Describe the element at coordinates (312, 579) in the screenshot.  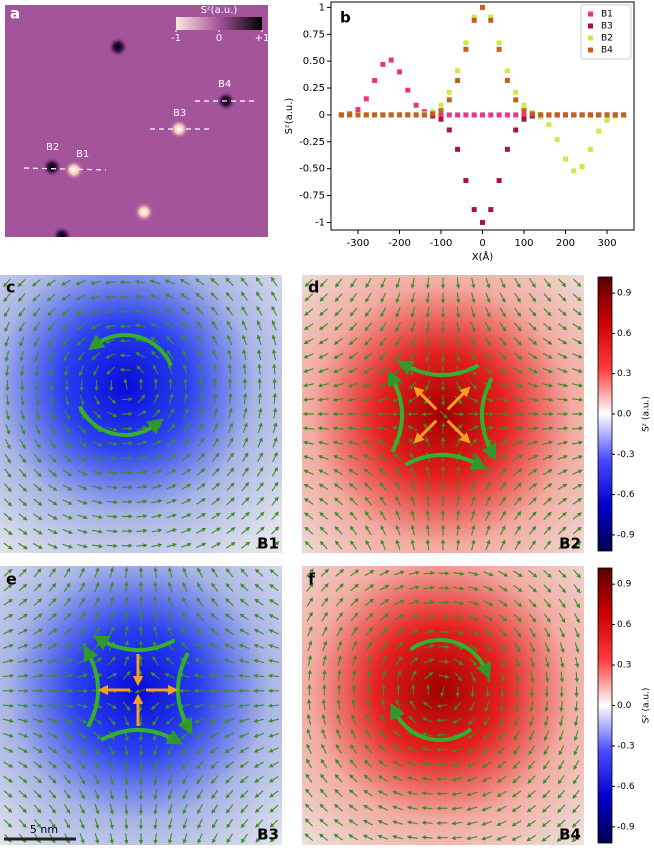
I see `panel-label: f` at that location.